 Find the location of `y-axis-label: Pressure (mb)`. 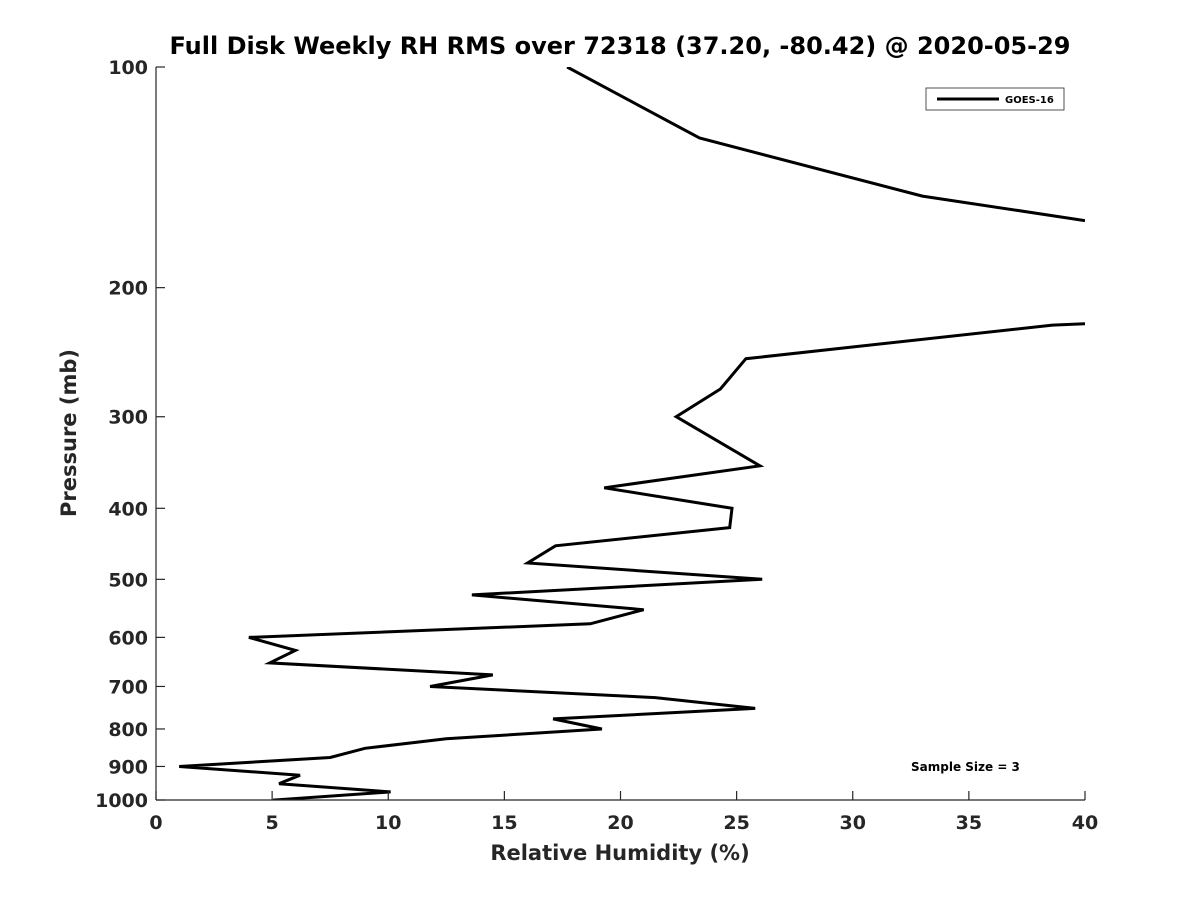

y-axis-label: Pressure (mb) is located at coordinates (69, 433).